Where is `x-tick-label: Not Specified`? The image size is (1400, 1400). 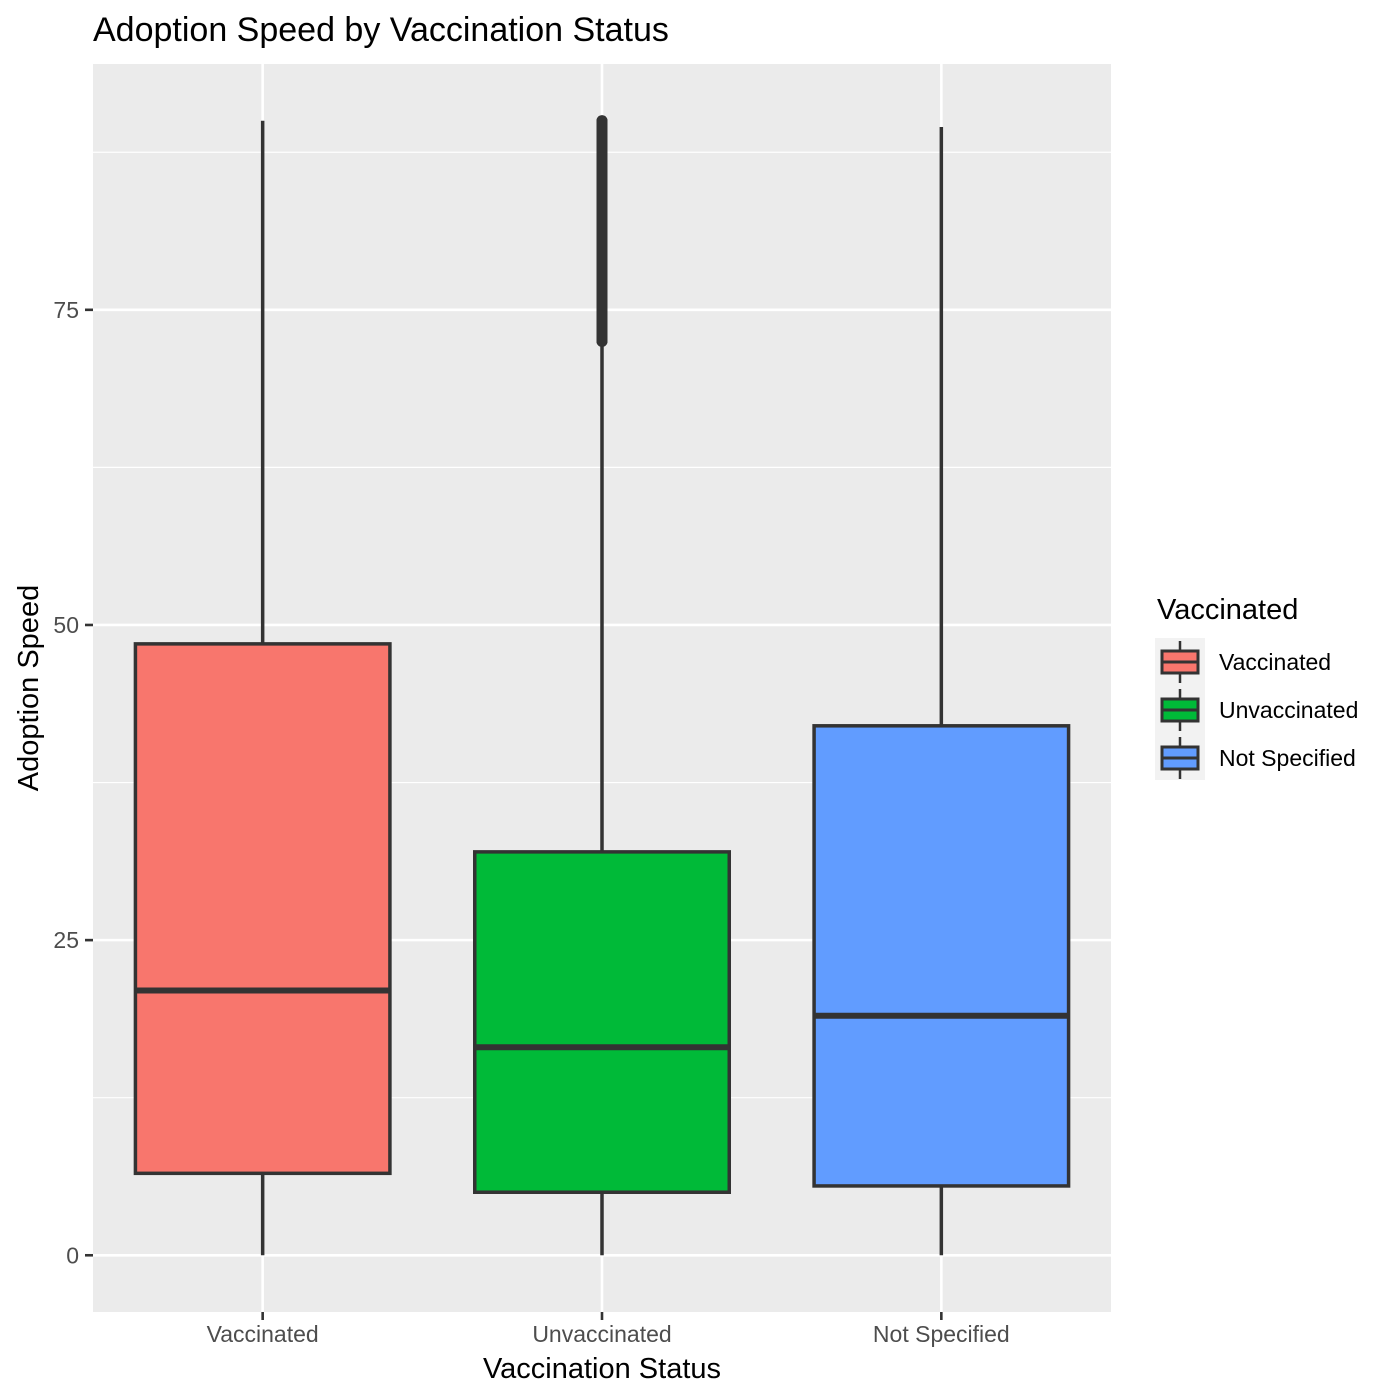
x-tick-label: Not Specified is located at coordinates (941, 1334).